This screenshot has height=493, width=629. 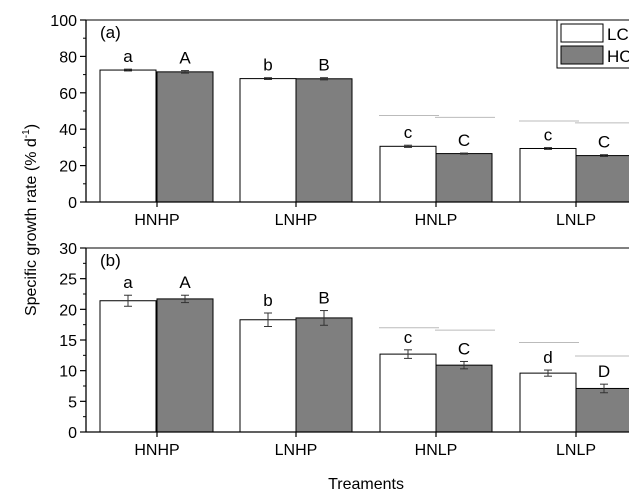 What do you see at coordinates (618, 34) in the screenshot?
I see `legend-label-lc: LC` at bounding box center [618, 34].